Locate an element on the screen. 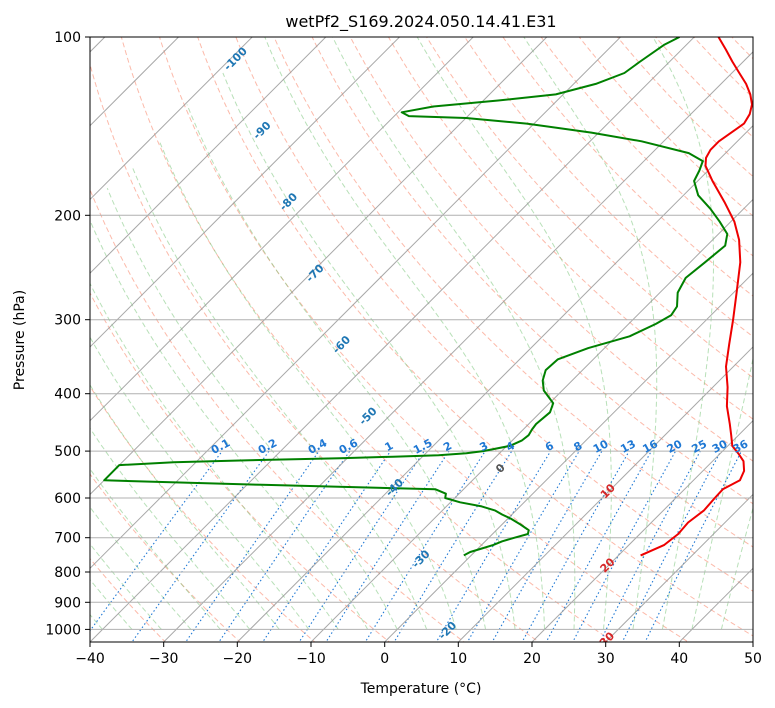 The width and height of the screenshot is (775, 708). mixing-ratio-label: 13 is located at coordinates (628, 446).